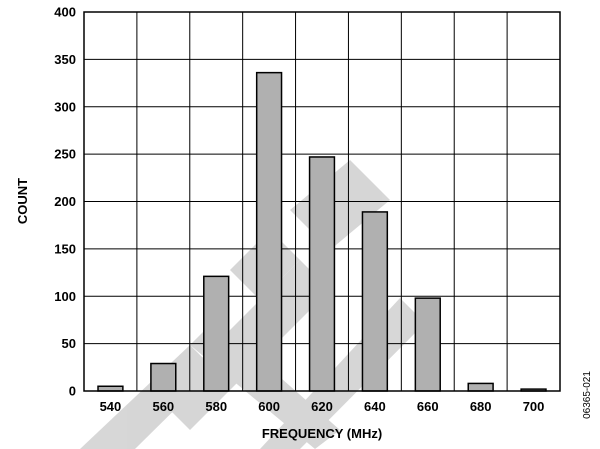 The width and height of the screenshot is (600, 449). What do you see at coordinates (322, 433) in the screenshot?
I see `x-axis-label: FREQUENCY (MHz)` at bounding box center [322, 433].